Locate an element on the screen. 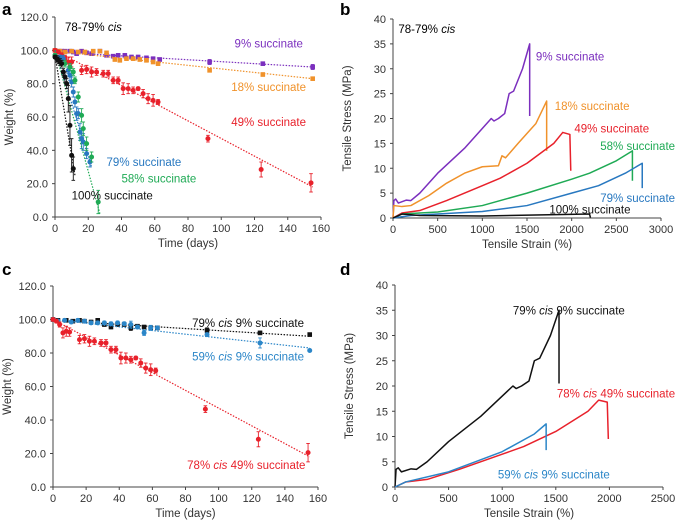 This screenshot has width=676, height=521. series-49-succinate: 49% succinate is located at coordinates (520, 171).